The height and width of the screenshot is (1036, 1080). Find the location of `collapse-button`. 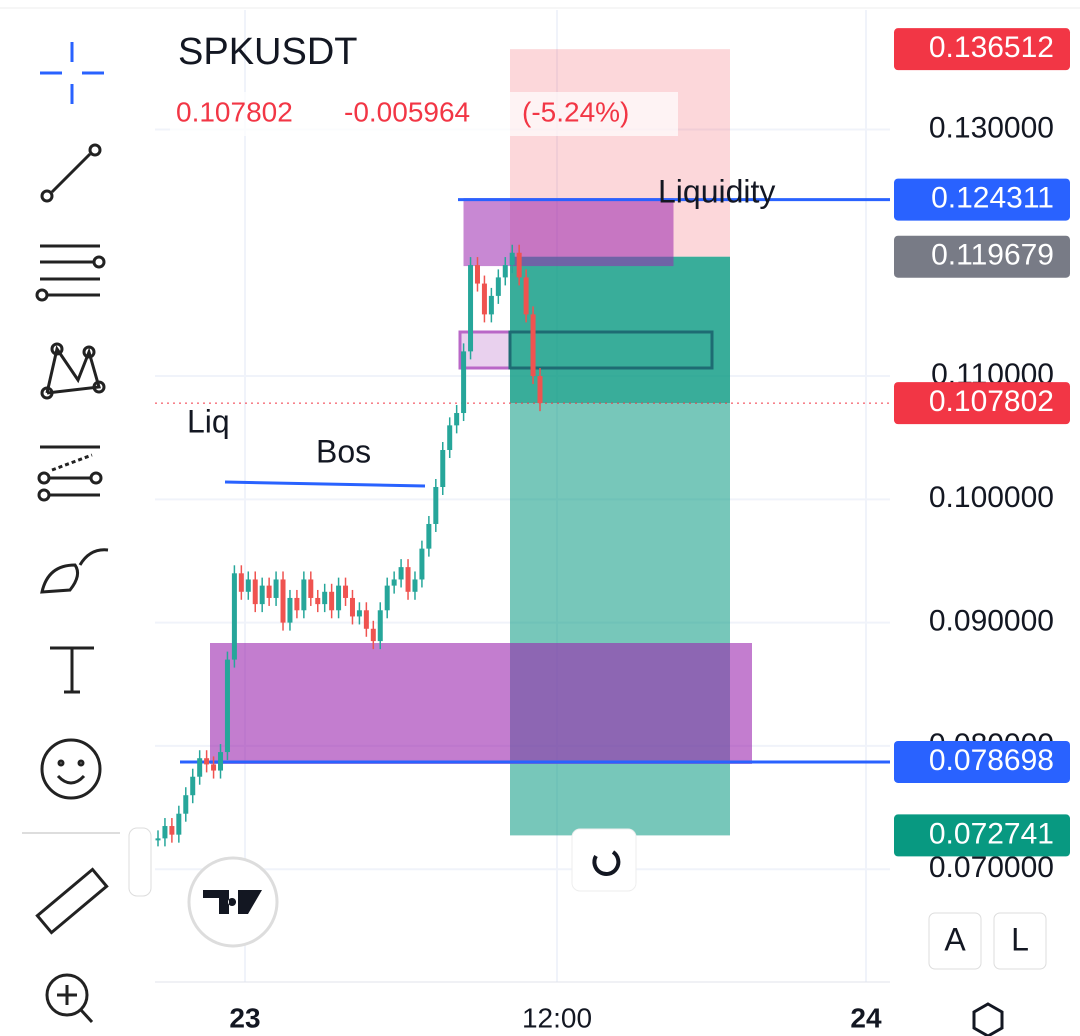

collapse-button is located at coordinates (140, 862).